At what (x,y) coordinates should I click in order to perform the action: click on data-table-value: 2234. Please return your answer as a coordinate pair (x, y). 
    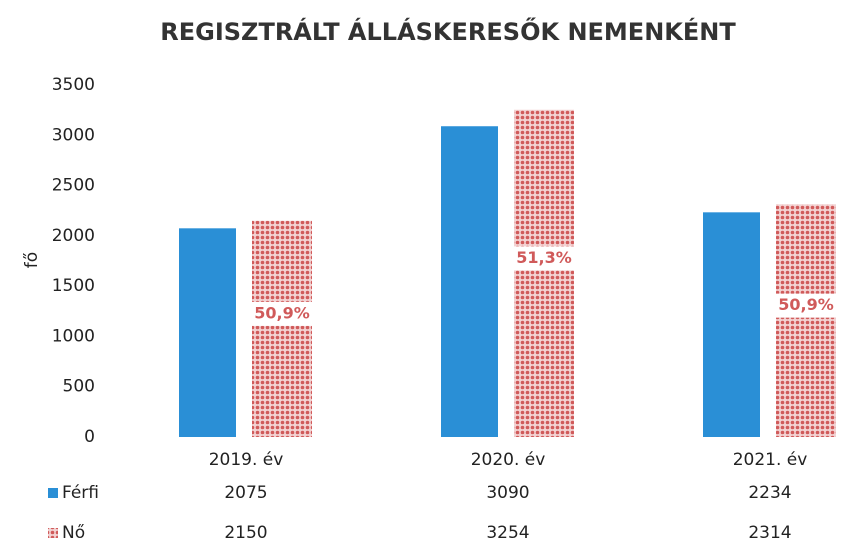
    Looking at the image, I should click on (769, 493).